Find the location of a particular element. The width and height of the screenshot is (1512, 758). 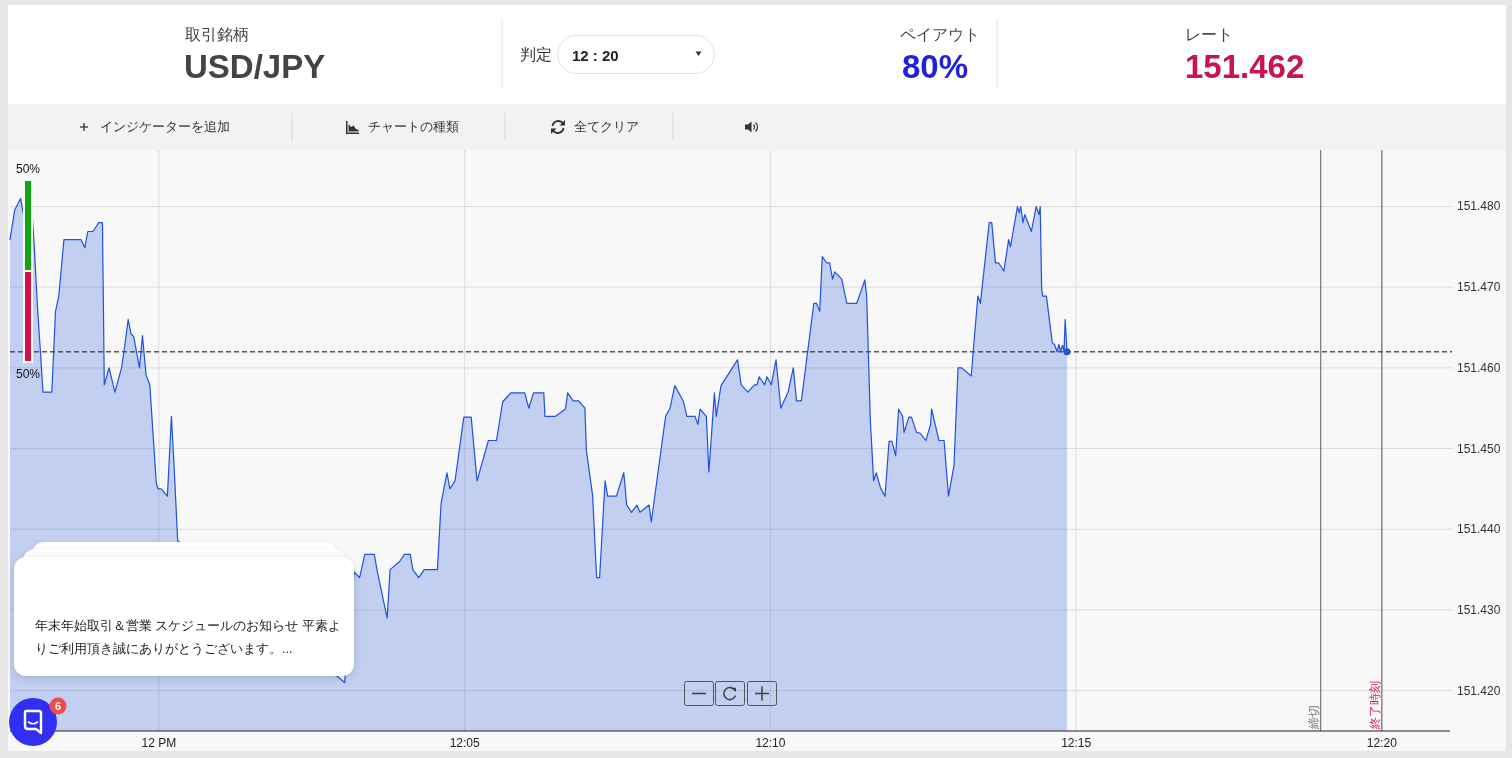

x-tick-label: 12:05 is located at coordinates (465, 743).